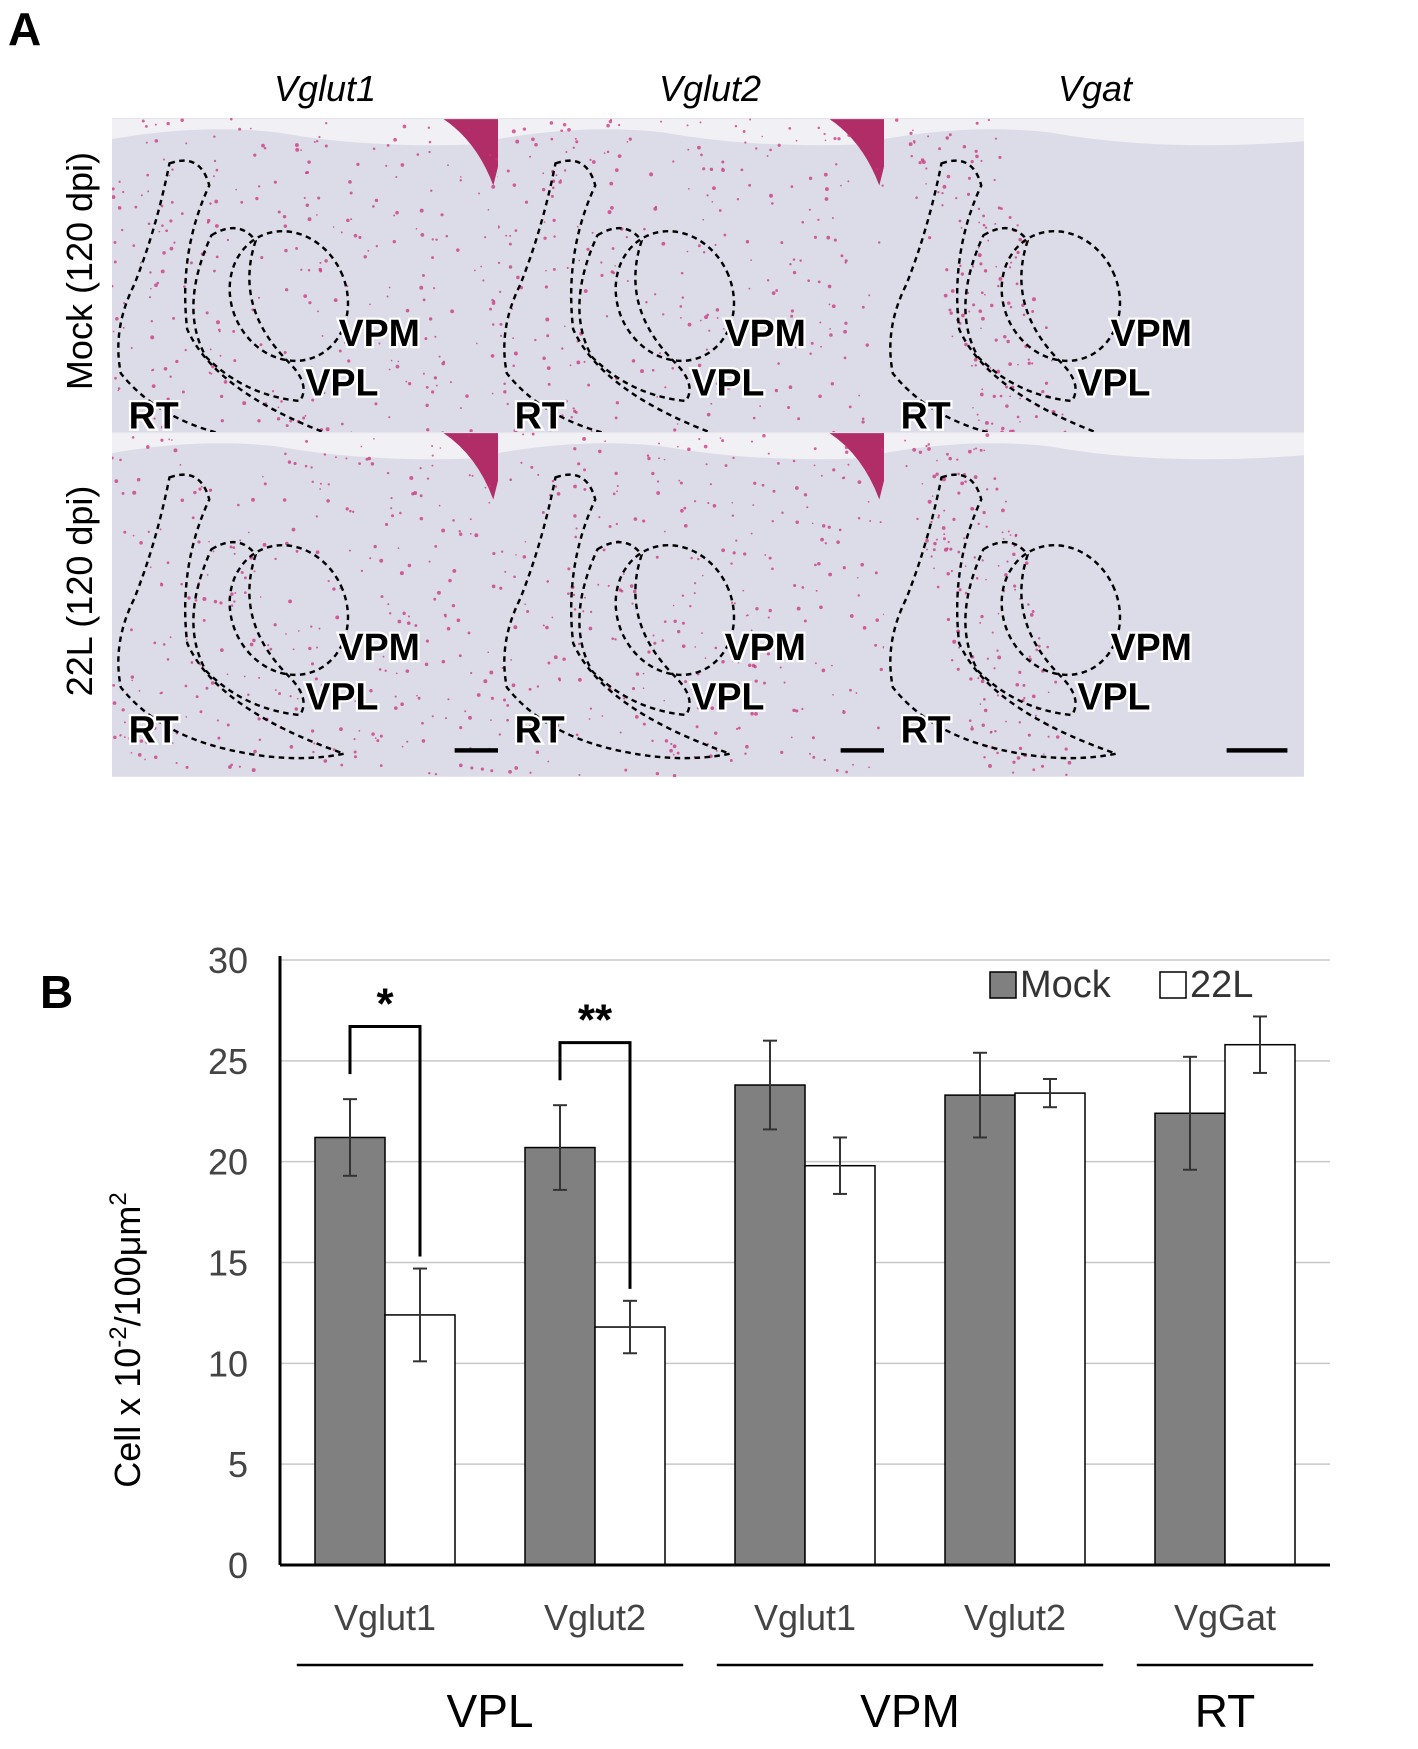  What do you see at coordinates (595, 1142) in the screenshot?
I see `significance-bracket-1: **` at bounding box center [595, 1142].